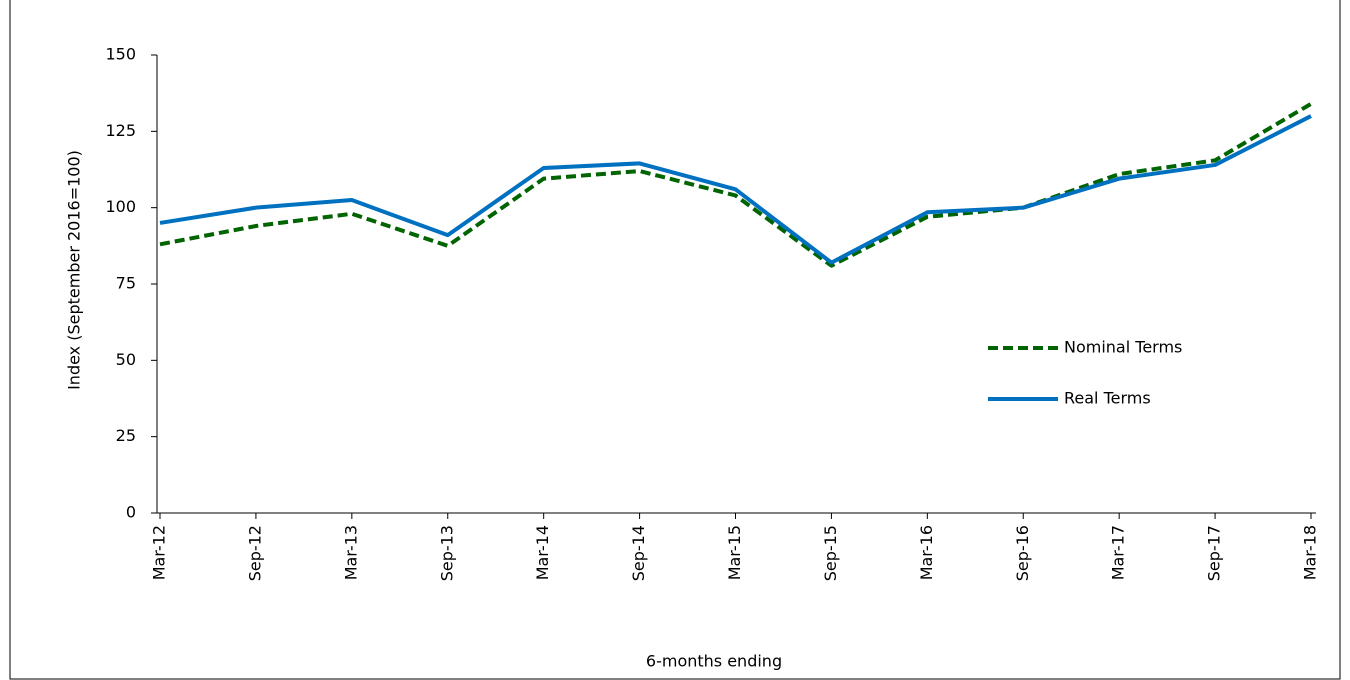  What do you see at coordinates (1118, 552) in the screenshot?
I see `x-tick-label: Mar-17` at bounding box center [1118, 552].